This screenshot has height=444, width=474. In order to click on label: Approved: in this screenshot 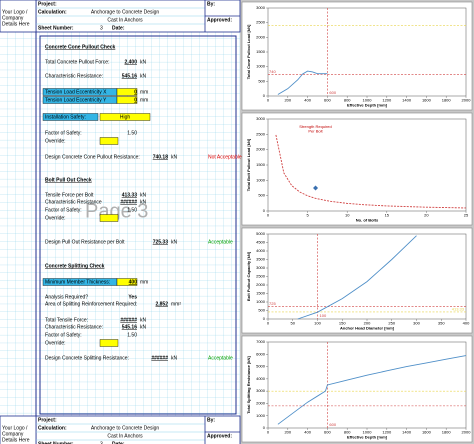, I will do `click(219, 20)`.